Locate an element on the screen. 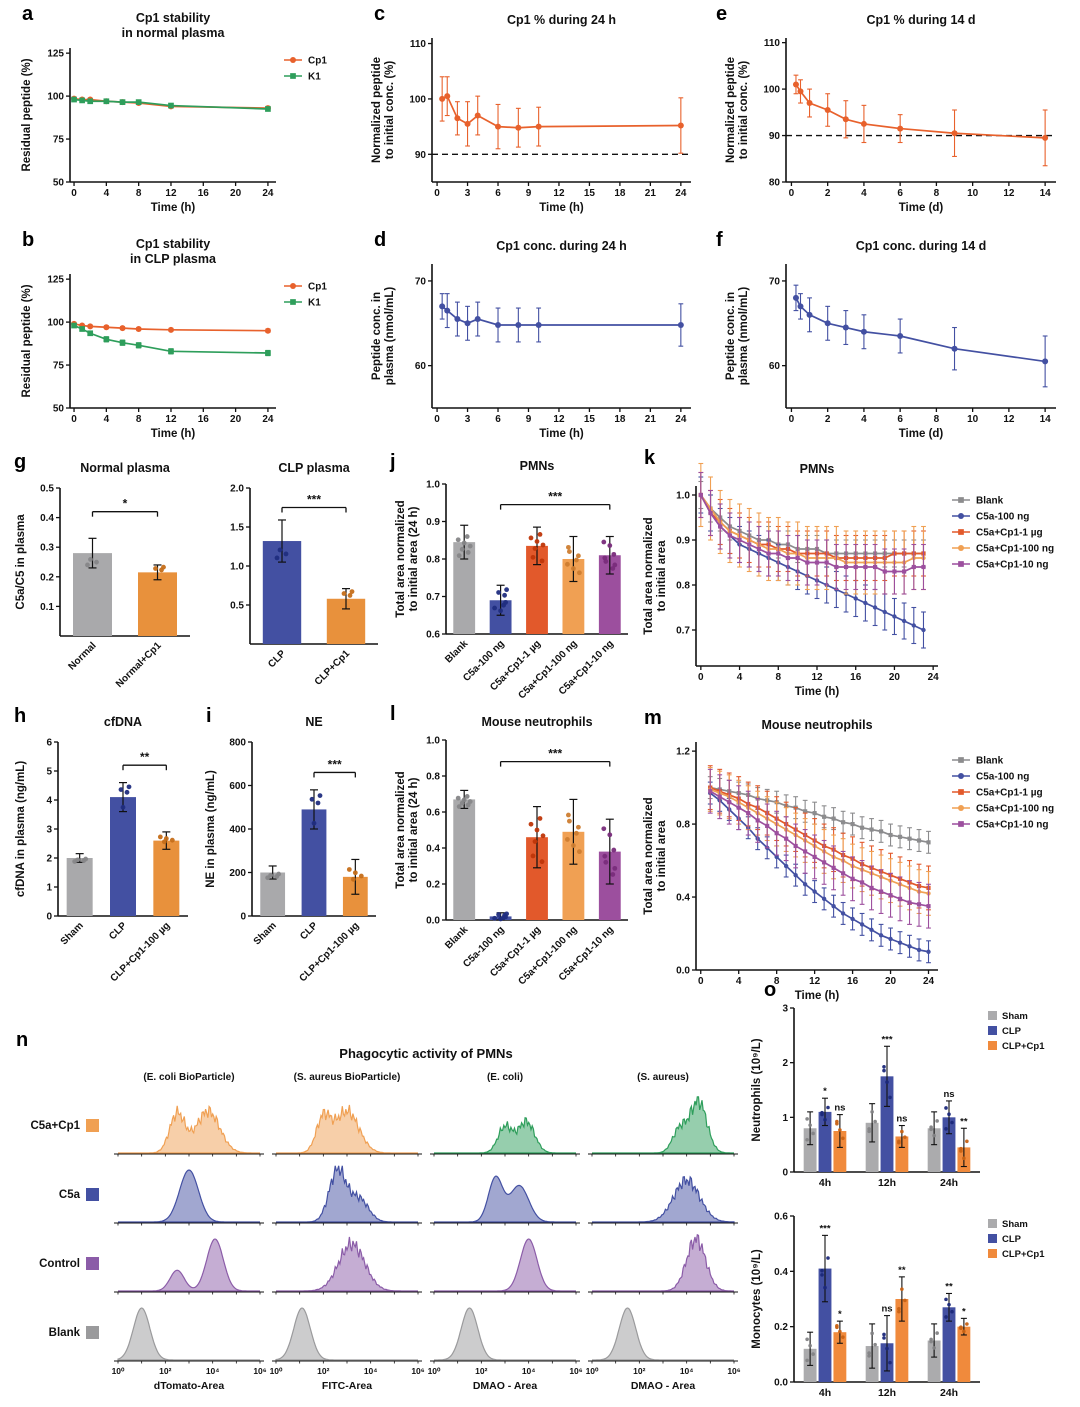 The image size is (1080, 1407). svg-text: C5a is located at coordinates (70, 1195).